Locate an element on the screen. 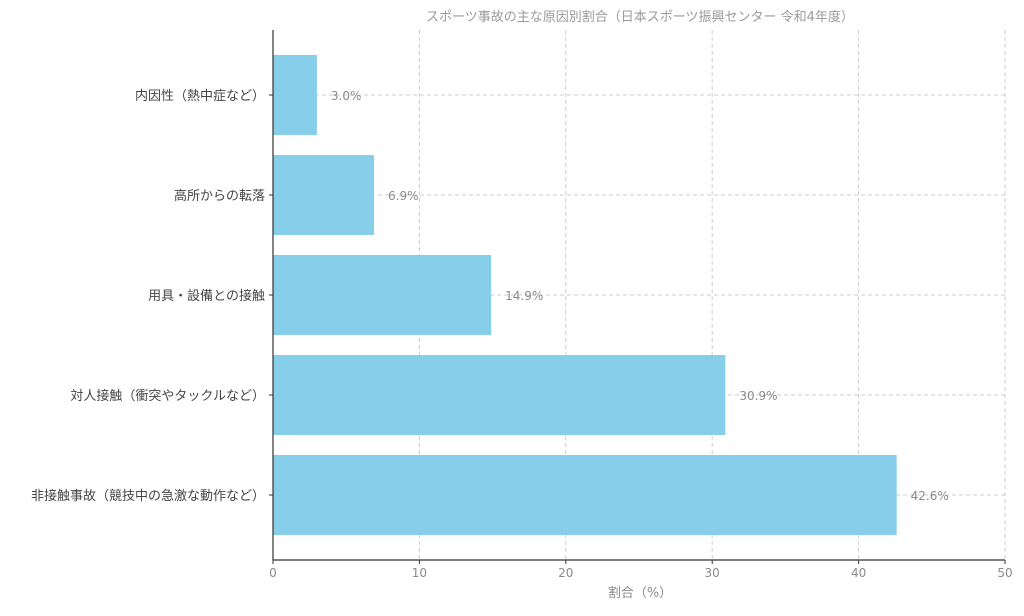  x-tick-label: 50 is located at coordinates (1004, 573).